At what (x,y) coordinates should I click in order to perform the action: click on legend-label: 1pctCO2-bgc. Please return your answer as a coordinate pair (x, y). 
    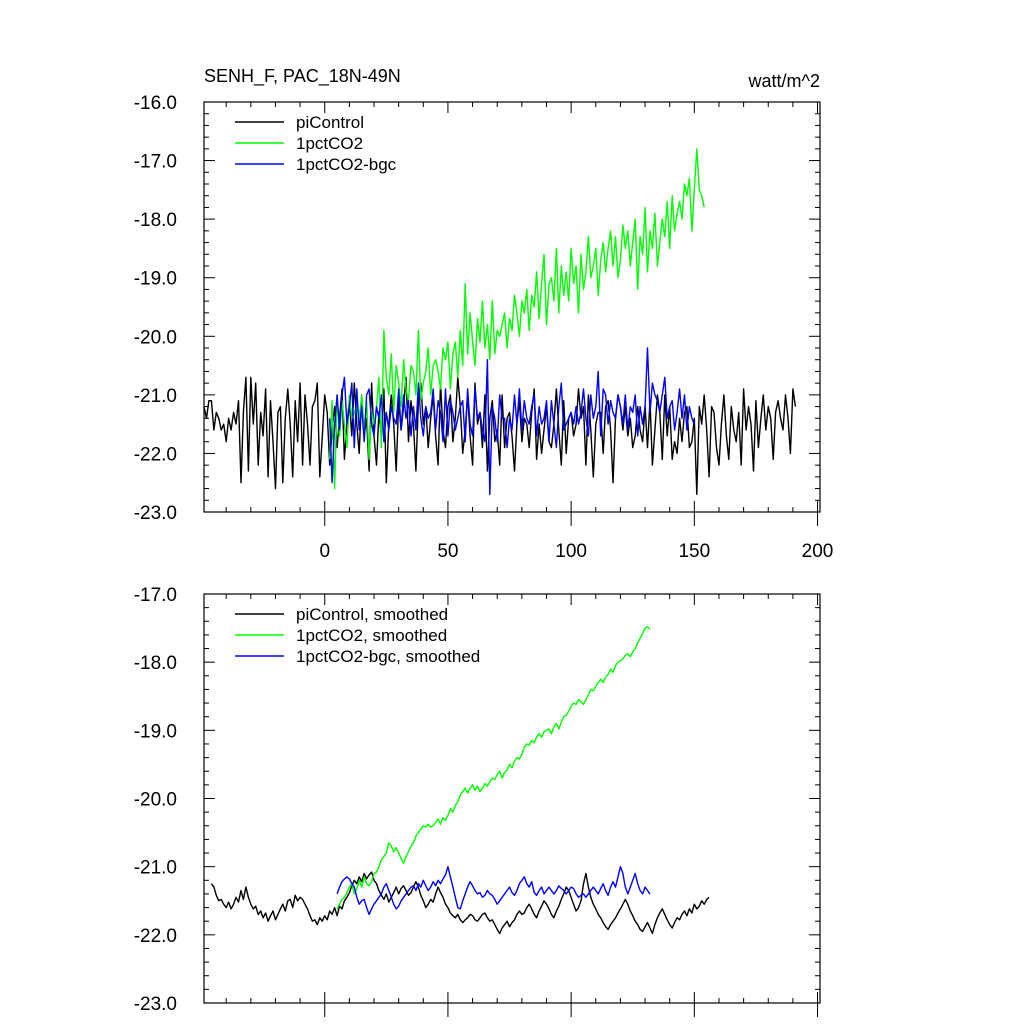
    Looking at the image, I should click on (346, 164).